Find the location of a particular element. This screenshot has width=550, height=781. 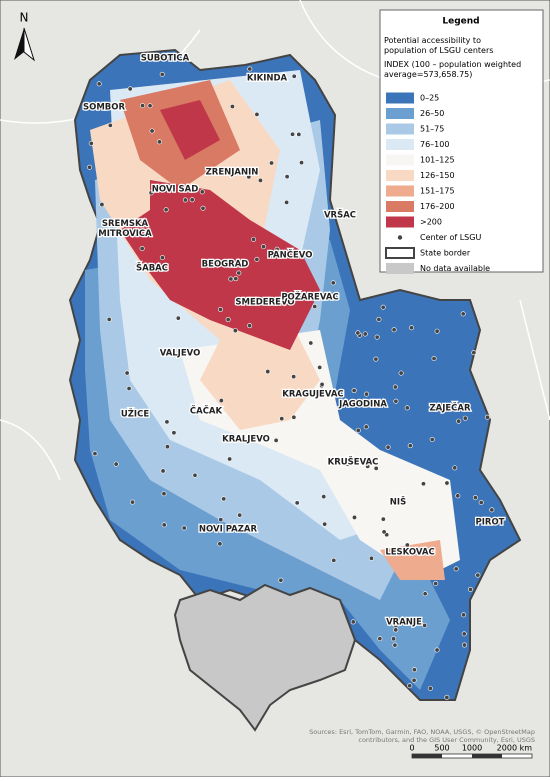

scale-label: 2000 km is located at coordinates (515, 748).